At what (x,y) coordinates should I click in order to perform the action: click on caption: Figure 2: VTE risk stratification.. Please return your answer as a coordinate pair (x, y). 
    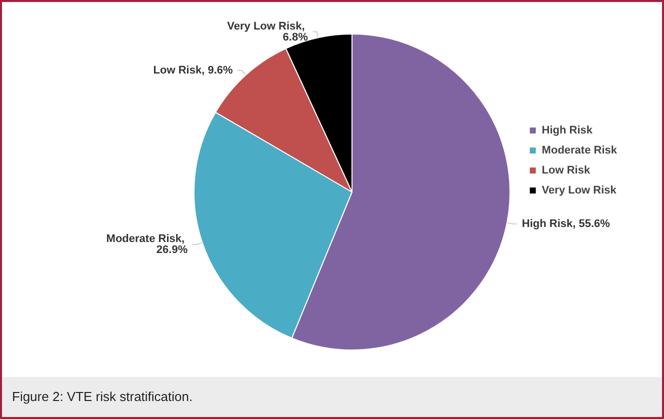
    Looking at the image, I should click on (102, 396).